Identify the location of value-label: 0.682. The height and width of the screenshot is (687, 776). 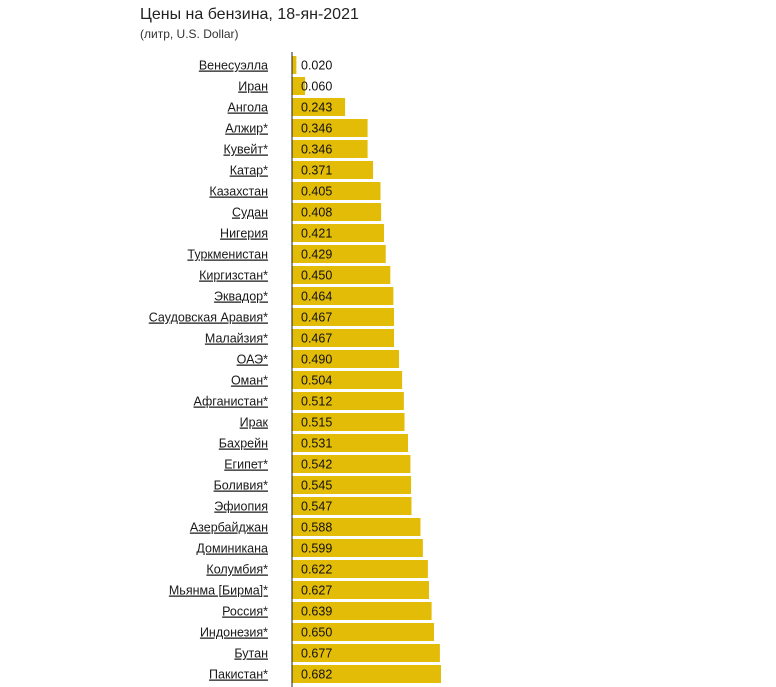
(316, 675).